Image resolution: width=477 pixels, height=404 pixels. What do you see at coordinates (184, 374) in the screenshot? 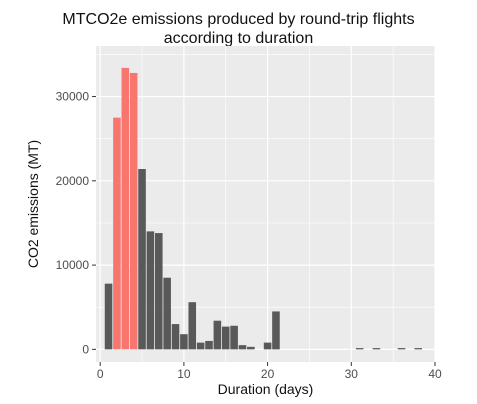
I see `x-tick-label: 10` at bounding box center [184, 374].